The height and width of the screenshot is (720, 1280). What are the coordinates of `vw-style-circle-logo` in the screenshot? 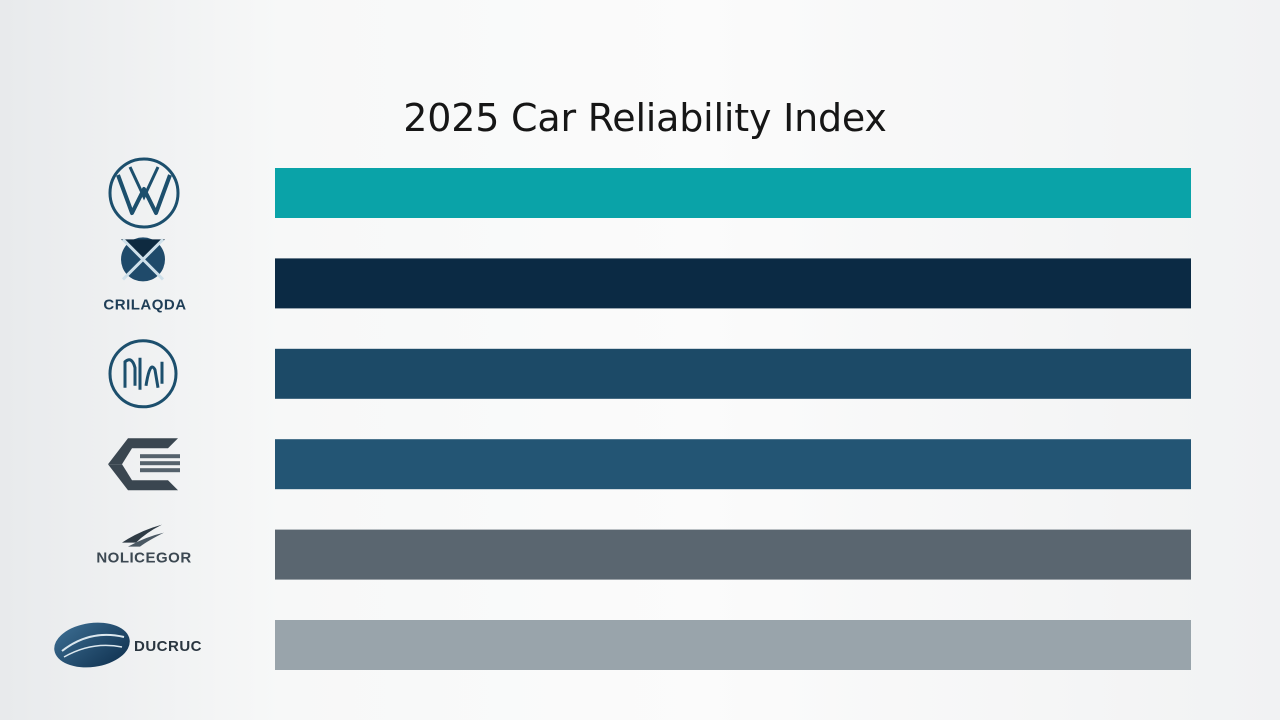 It's located at (144, 193).